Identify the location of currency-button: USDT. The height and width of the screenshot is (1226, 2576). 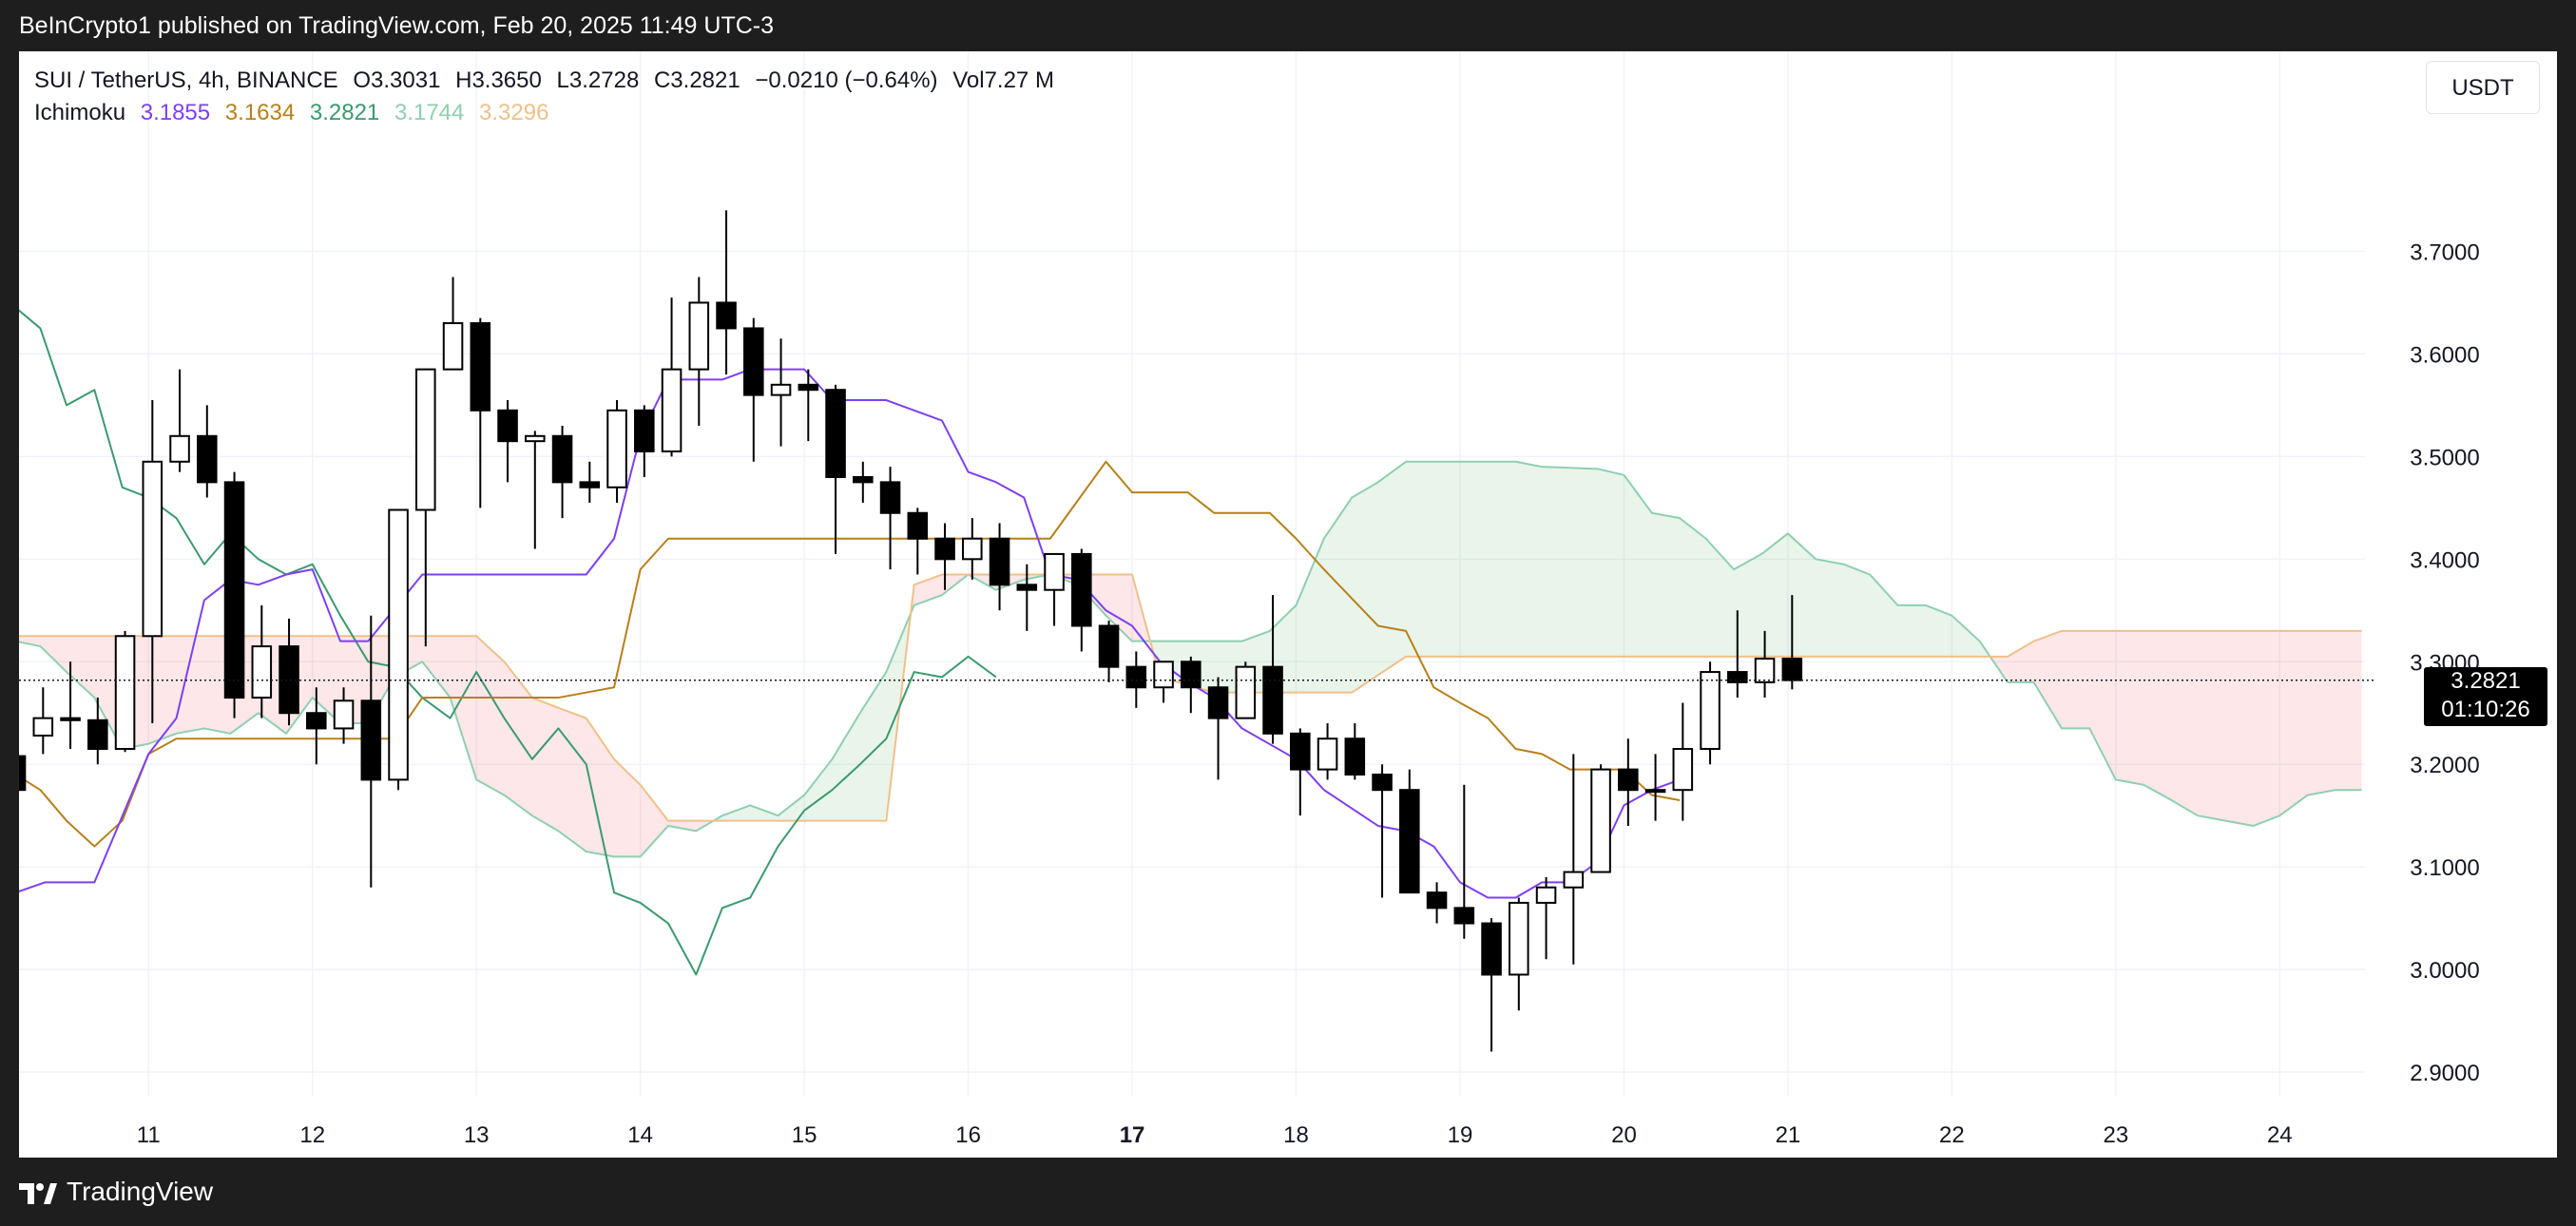
(2483, 88).